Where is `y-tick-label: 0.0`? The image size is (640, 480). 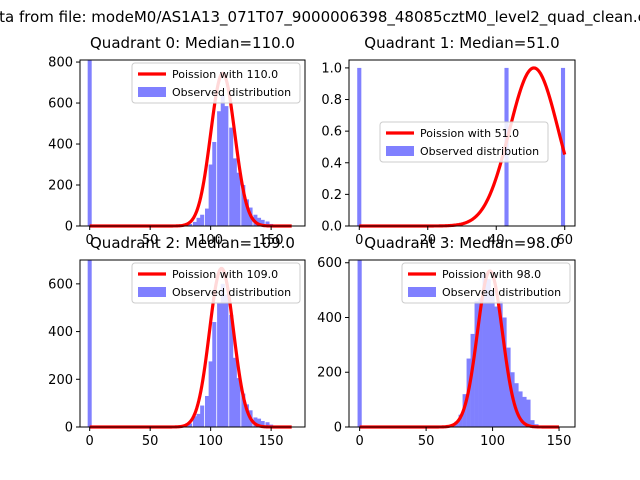
y-tick-label: 0.0 is located at coordinates (331, 227).